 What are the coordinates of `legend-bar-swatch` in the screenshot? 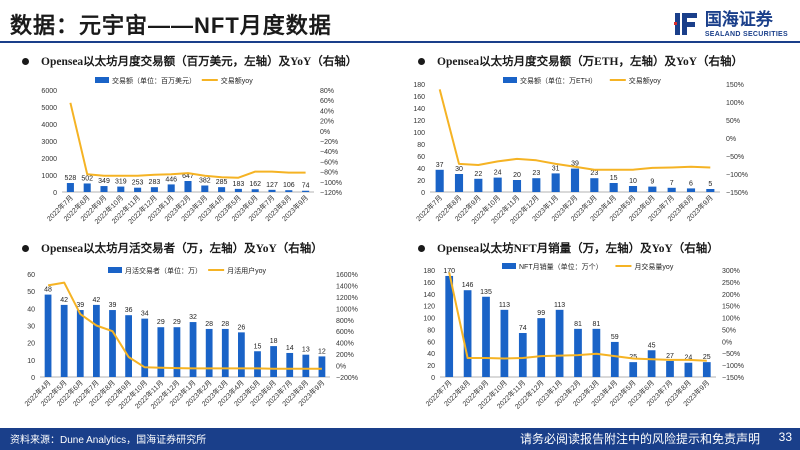 It's located at (509, 266).